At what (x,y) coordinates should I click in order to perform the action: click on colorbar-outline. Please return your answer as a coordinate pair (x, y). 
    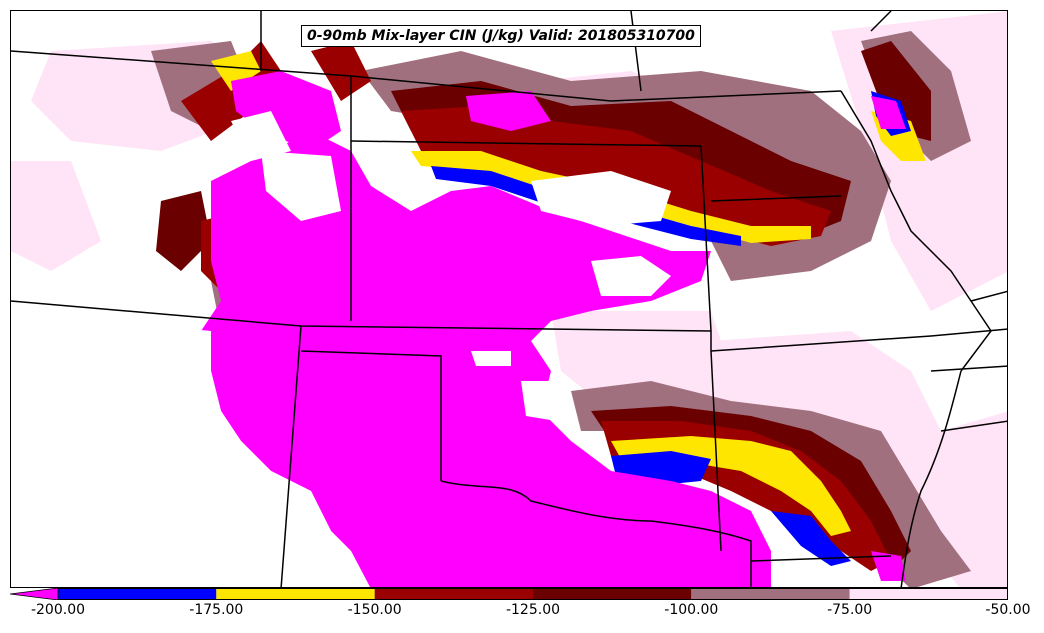
    Looking at the image, I should click on (532, 594).